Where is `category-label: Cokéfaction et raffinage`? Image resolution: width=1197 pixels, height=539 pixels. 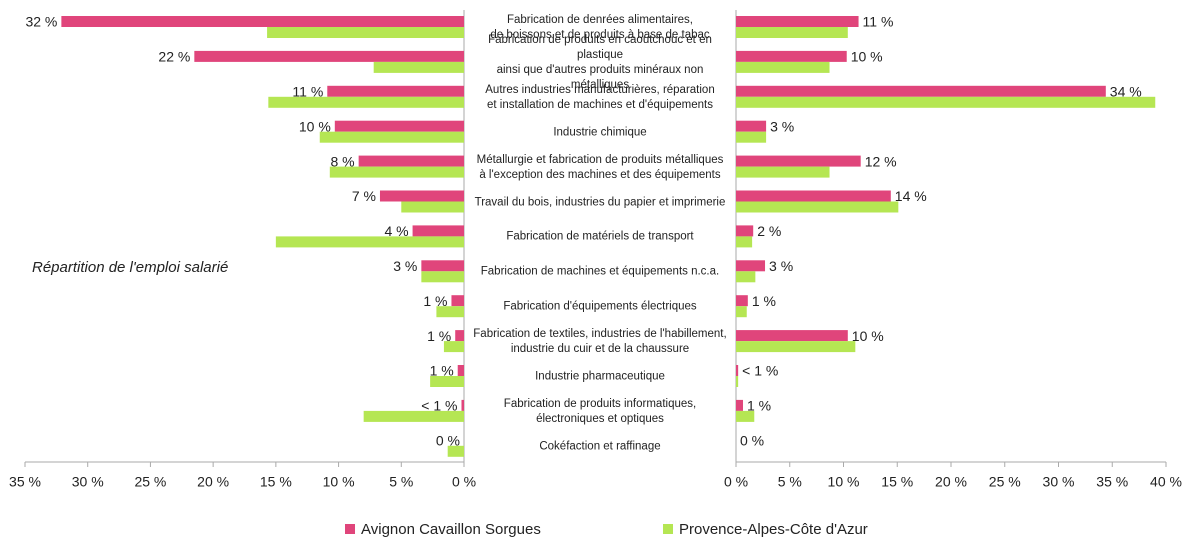
category-label: Cokéfaction et raffinage is located at coordinates (600, 446).